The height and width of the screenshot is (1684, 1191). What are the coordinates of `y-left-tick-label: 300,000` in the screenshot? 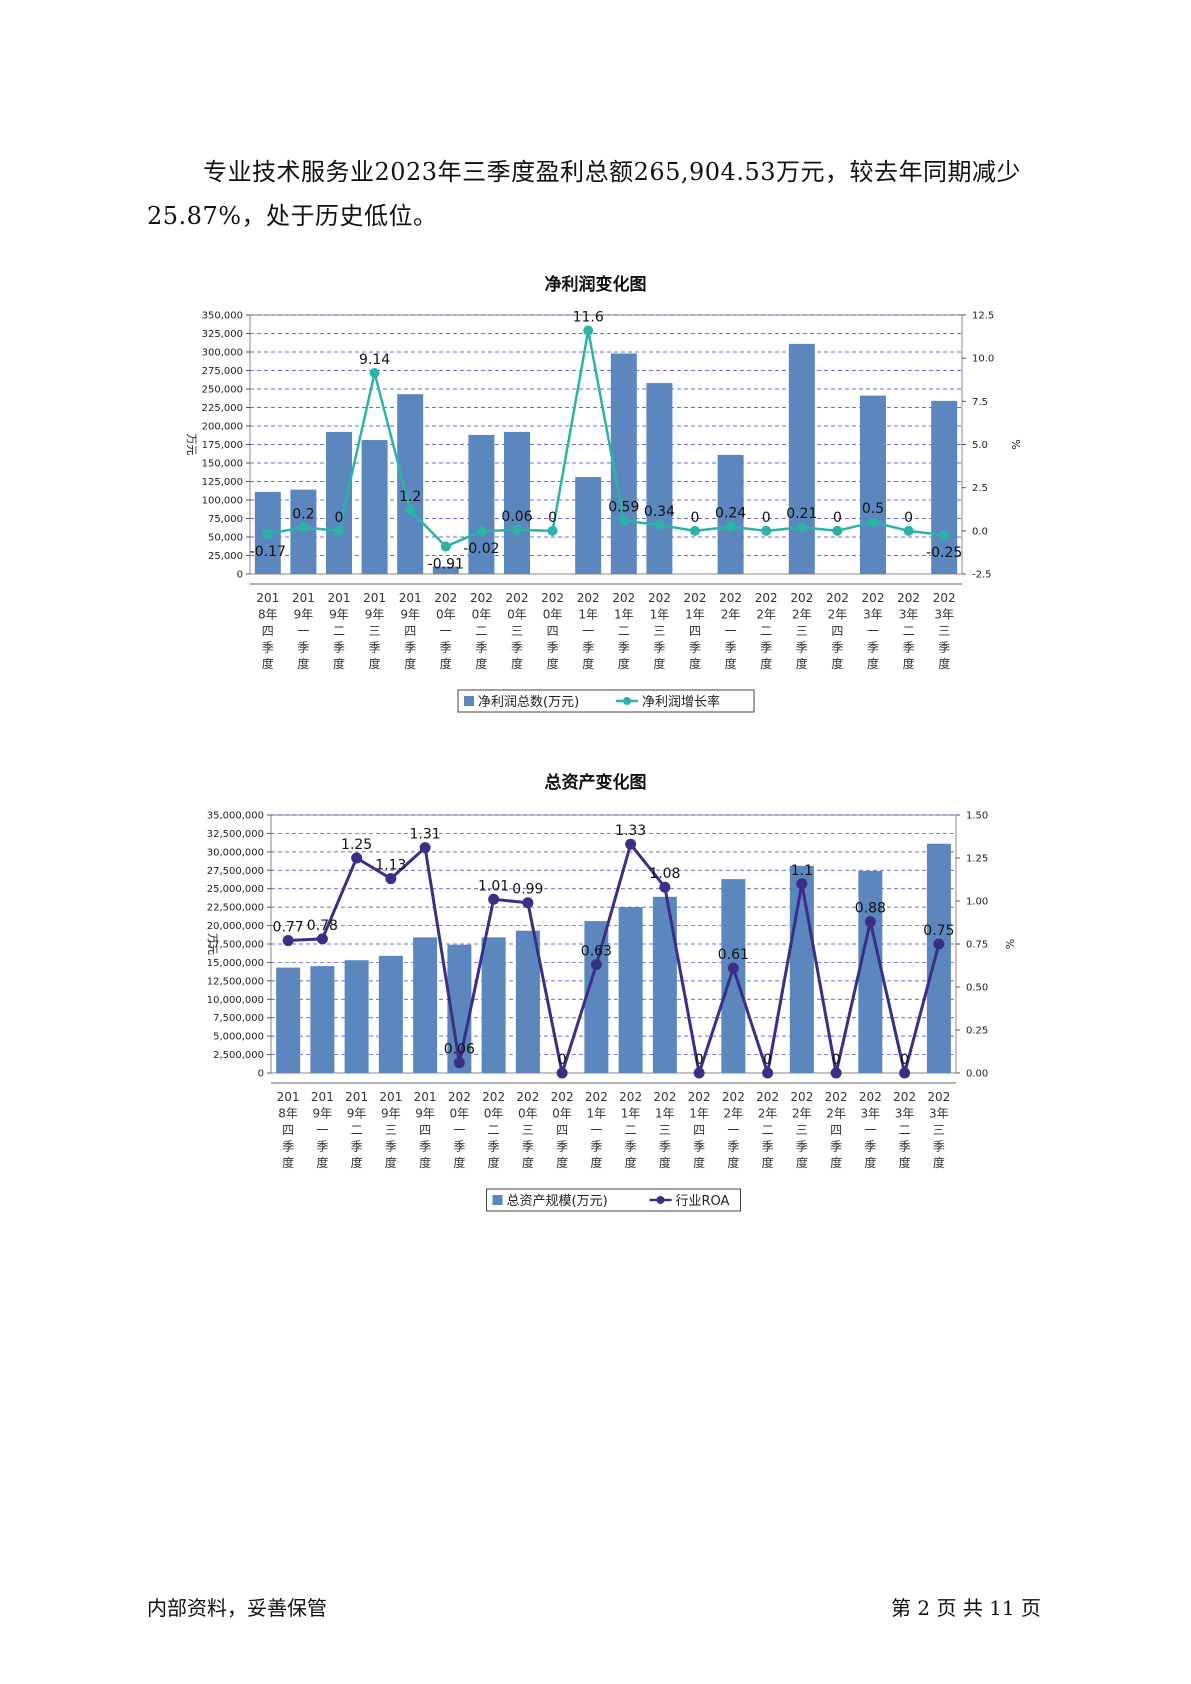 It's located at (222, 353).